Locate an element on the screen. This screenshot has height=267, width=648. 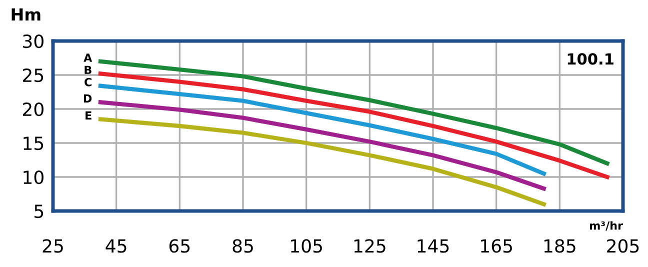
annotation: 100.1 is located at coordinates (591, 59).